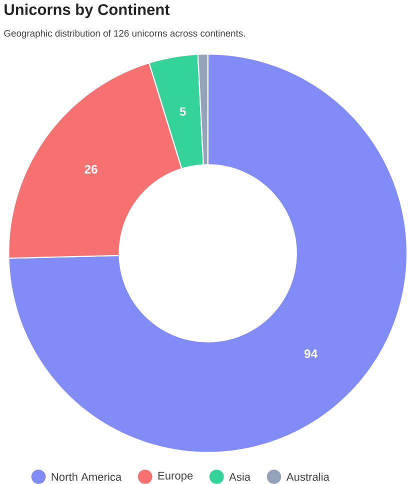 The image size is (408, 484). I want to click on legend-label: Australia, so click(308, 476).